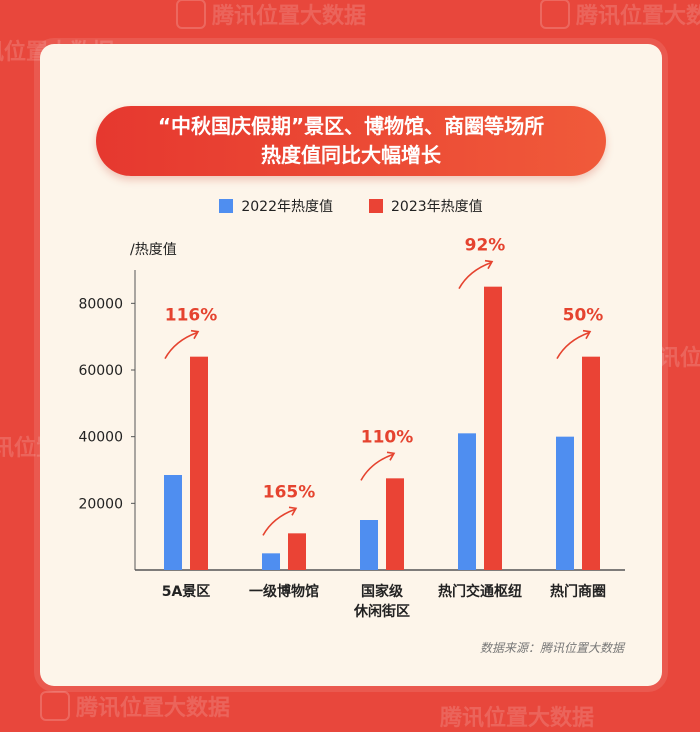  What do you see at coordinates (289, 492) in the screenshot?
I see `growth-label: 165%` at bounding box center [289, 492].